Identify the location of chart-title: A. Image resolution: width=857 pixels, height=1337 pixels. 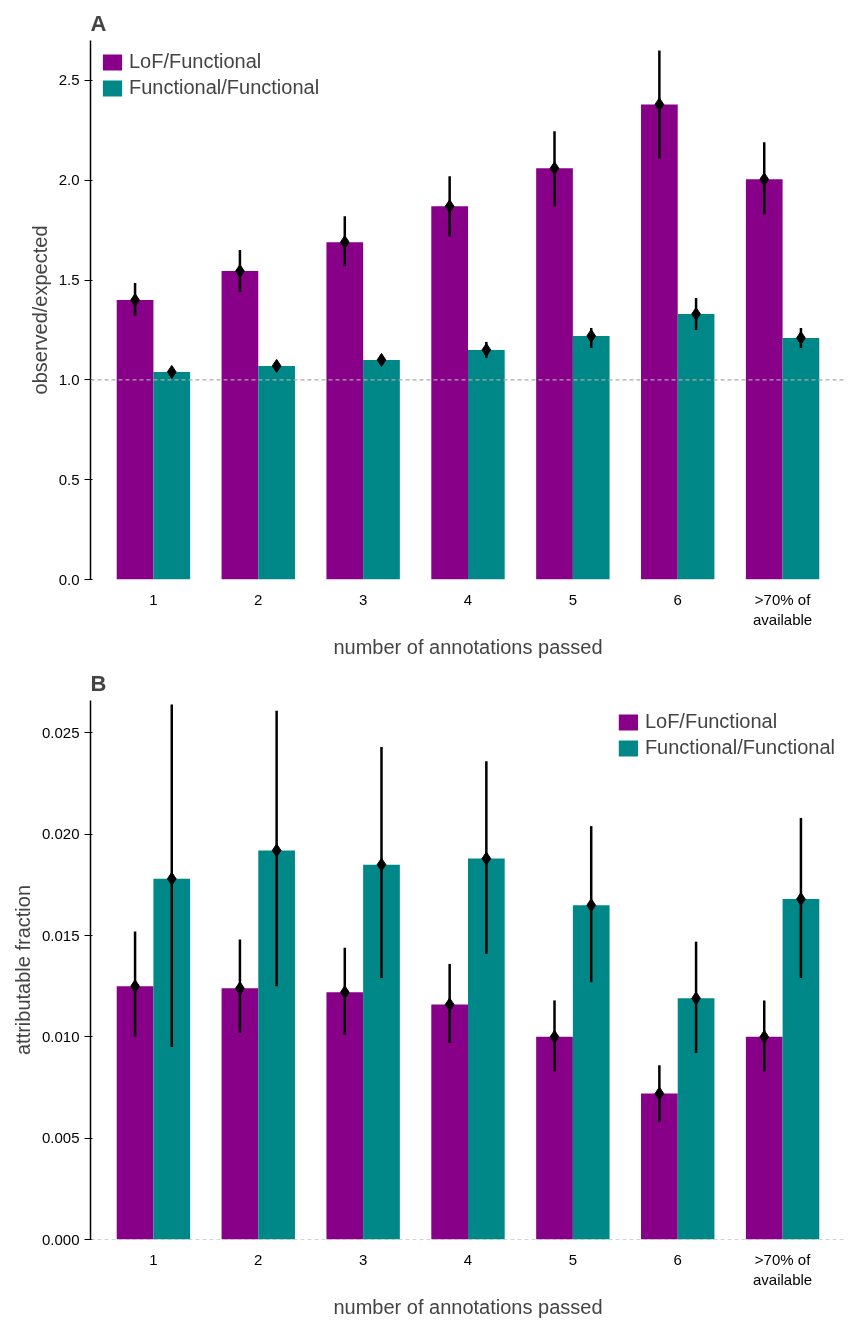
(98, 23).